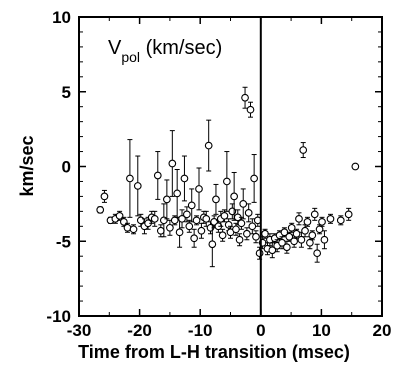 The image size is (397, 366). What do you see at coordinates (58, 316) in the screenshot?
I see `y-tick-label: -10` at bounding box center [58, 316].